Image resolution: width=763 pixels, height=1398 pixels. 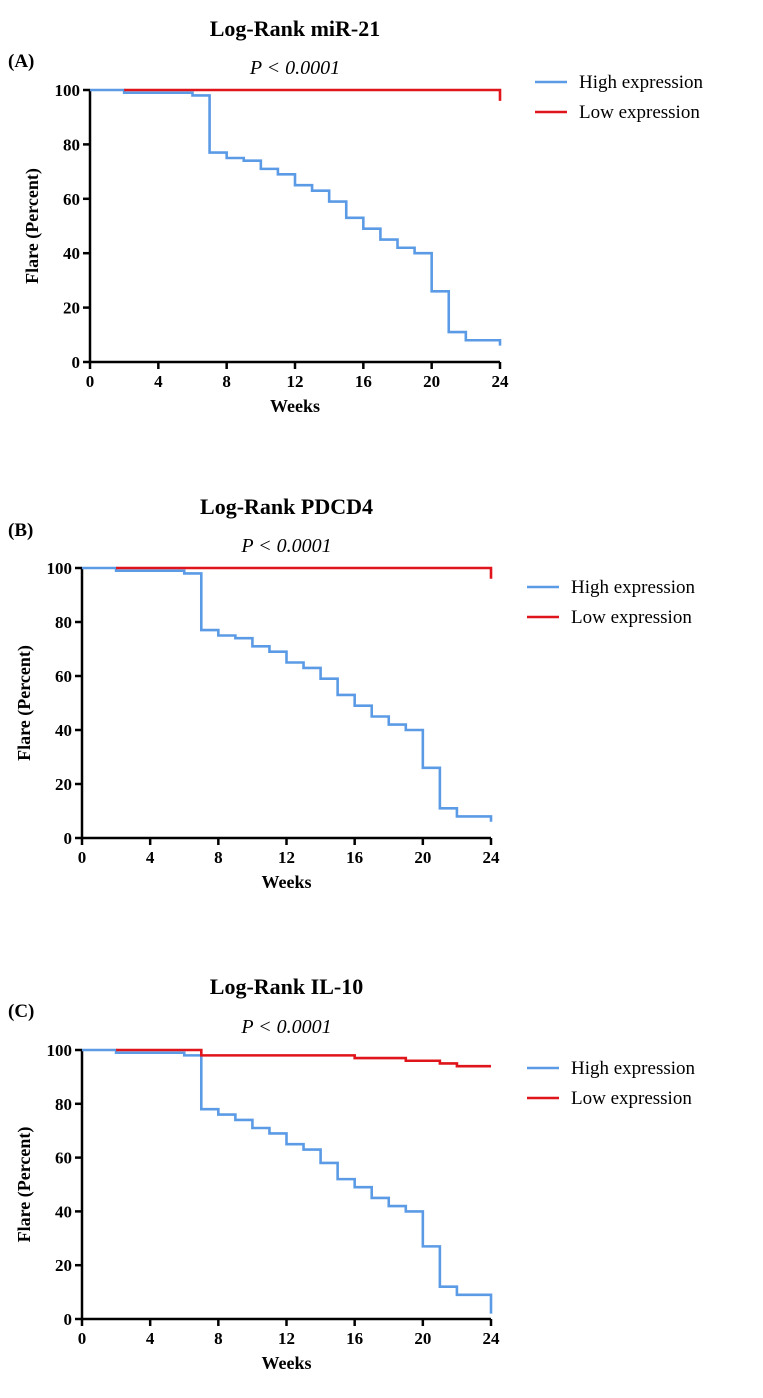 What do you see at coordinates (295, 28) in the screenshot?
I see `chart-title: Log-Rank miR-21` at bounding box center [295, 28].